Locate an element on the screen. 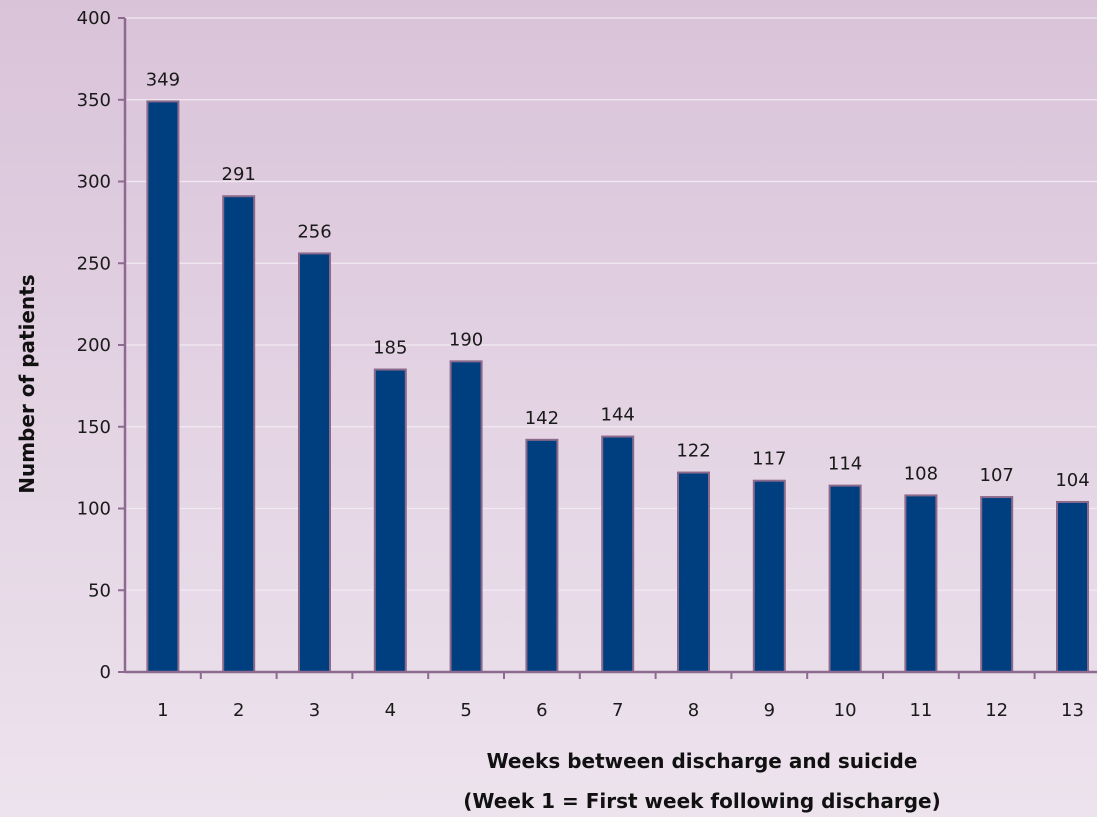 The width and height of the screenshot is (1097, 817). data-label: 117 is located at coordinates (769, 459).